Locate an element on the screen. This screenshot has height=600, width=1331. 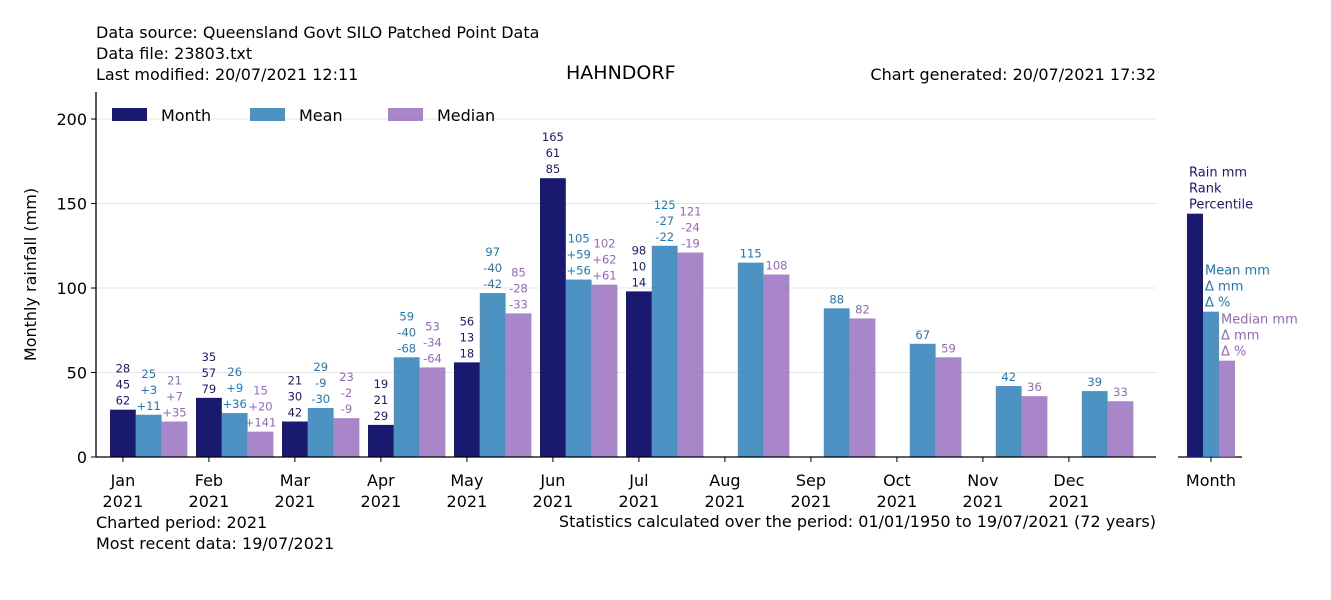
bar-value-label: 97 is located at coordinates (492, 252).